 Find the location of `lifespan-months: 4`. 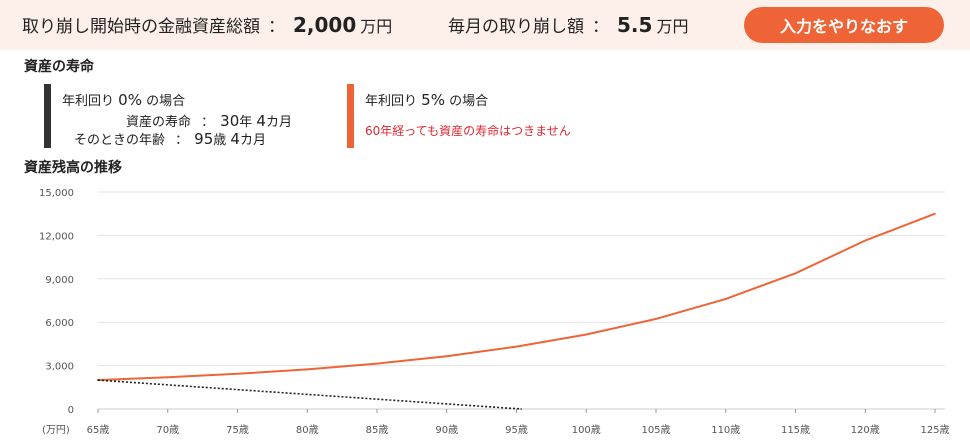

lifespan-months: 4 is located at coordinates (261, 121).